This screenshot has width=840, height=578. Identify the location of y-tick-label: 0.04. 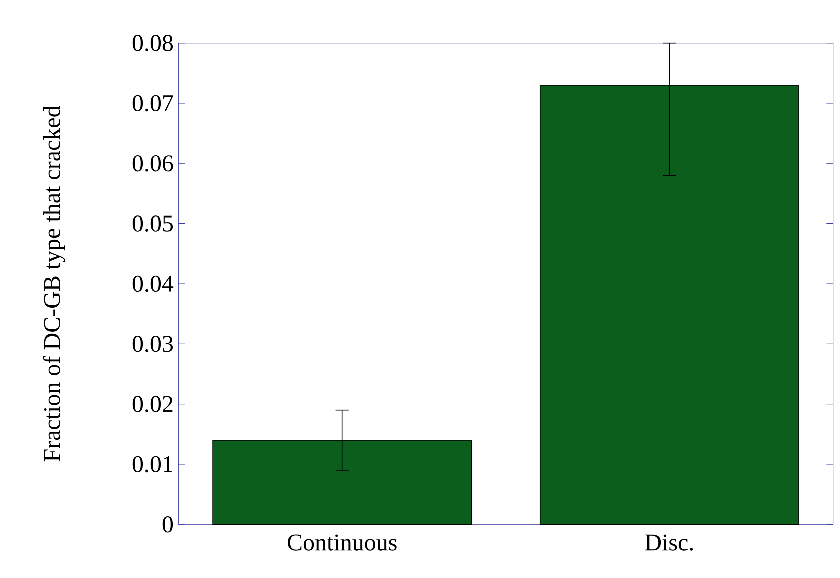
(153, 284).